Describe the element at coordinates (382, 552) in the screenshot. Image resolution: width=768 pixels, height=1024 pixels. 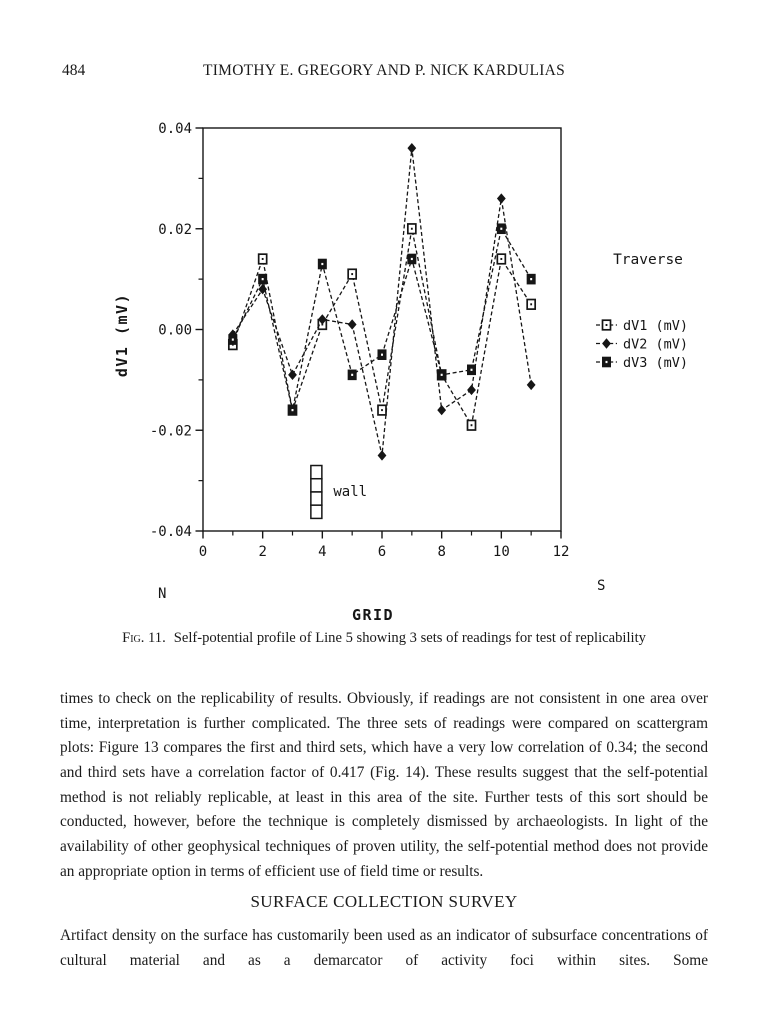
I see `svg-text: 6` at that location.